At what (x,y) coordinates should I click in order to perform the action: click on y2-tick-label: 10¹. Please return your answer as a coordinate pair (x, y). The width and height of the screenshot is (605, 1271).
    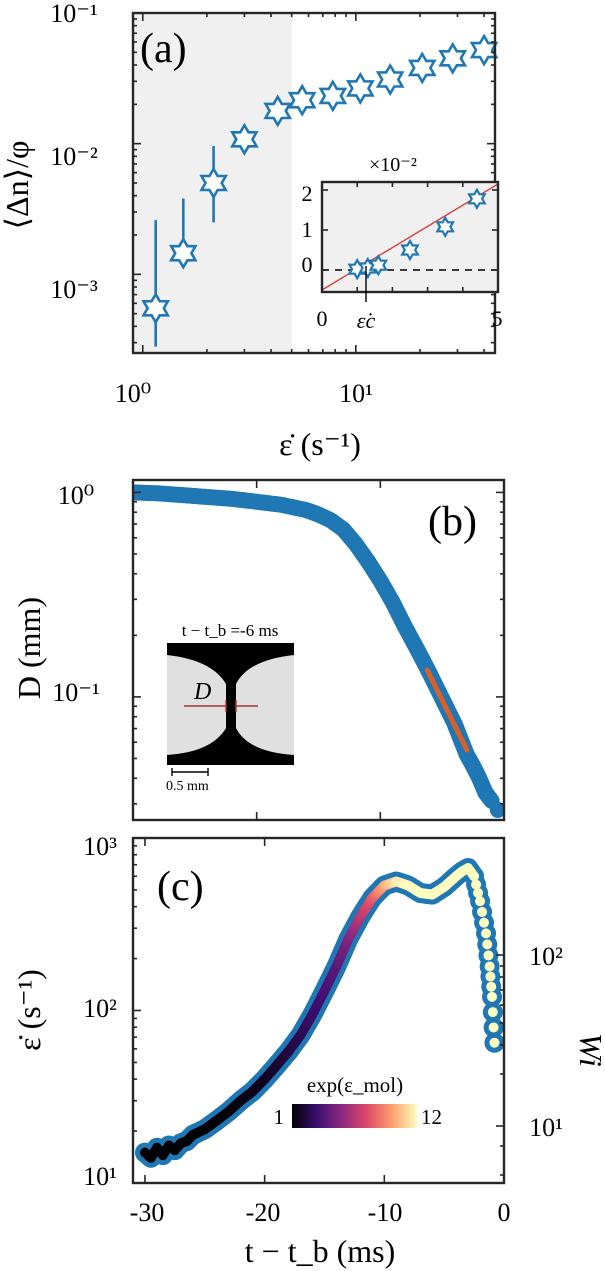
    Looking at the image, I should click on (546, 1127).